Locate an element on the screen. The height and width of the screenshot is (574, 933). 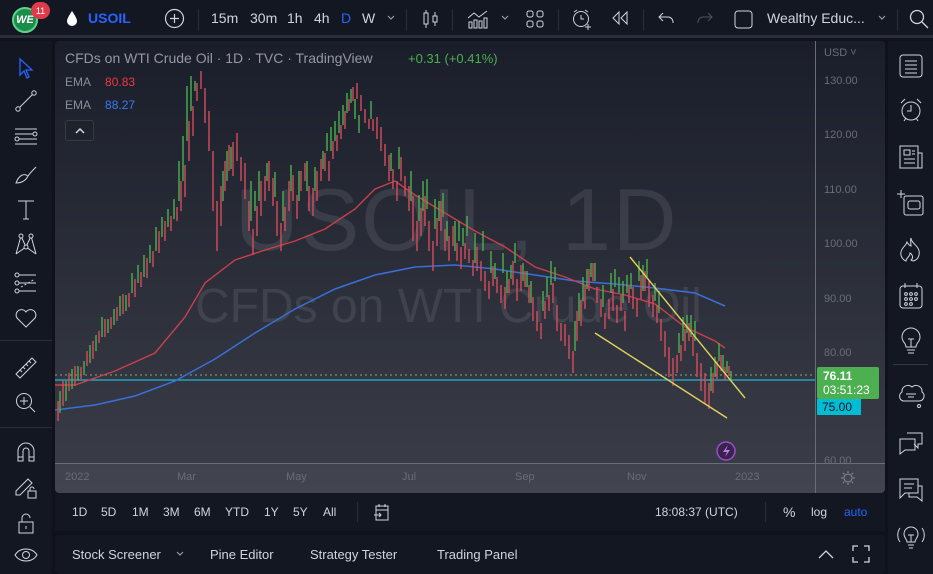
tab-trading-panel: Trading Panel is located at coordinates (477, 554).